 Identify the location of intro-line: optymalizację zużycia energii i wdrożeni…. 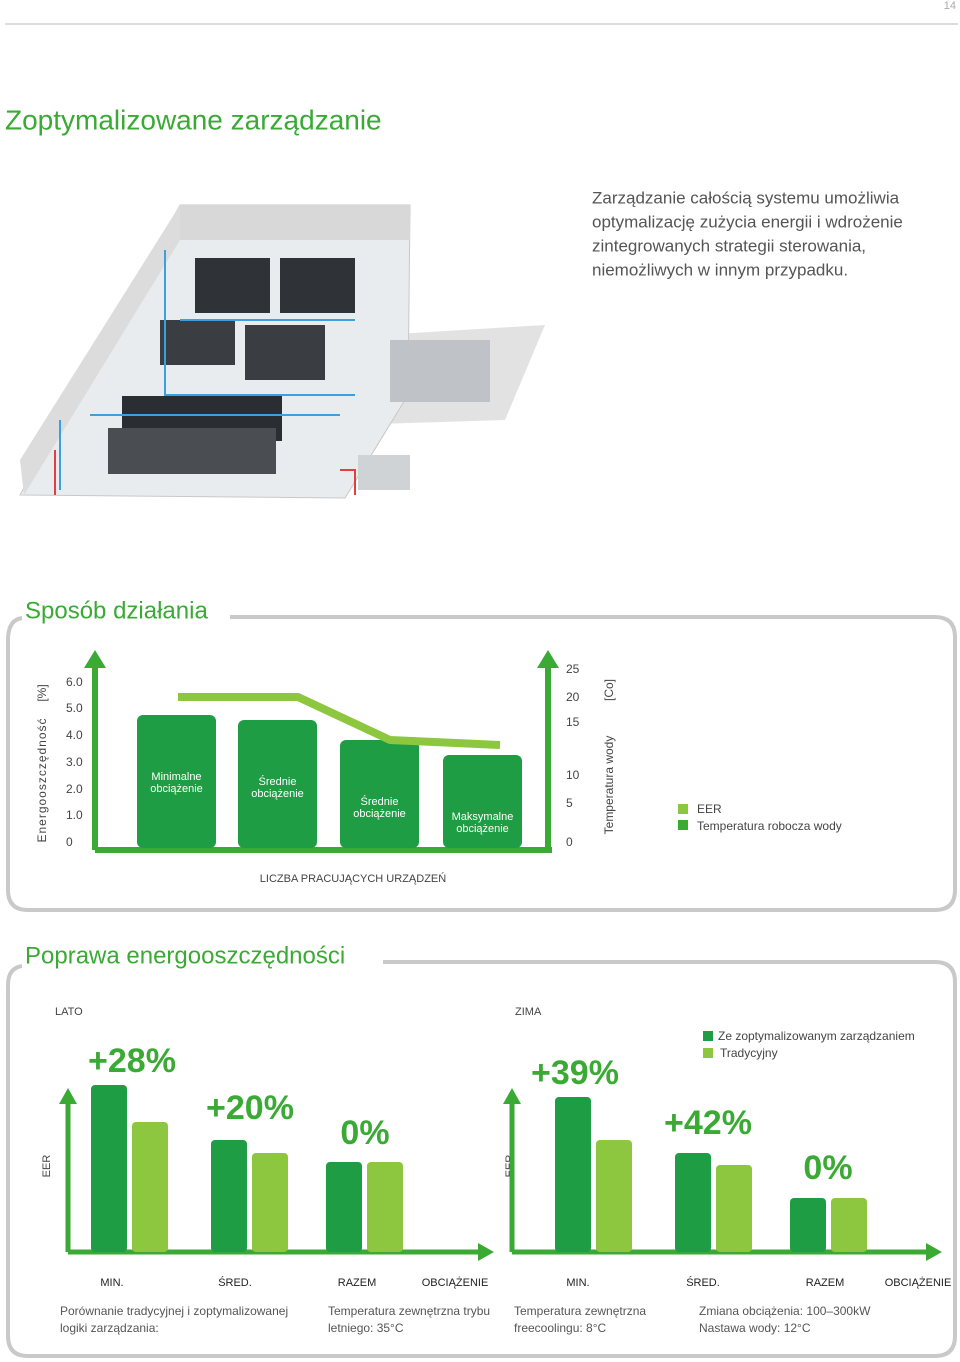
(747, 221).